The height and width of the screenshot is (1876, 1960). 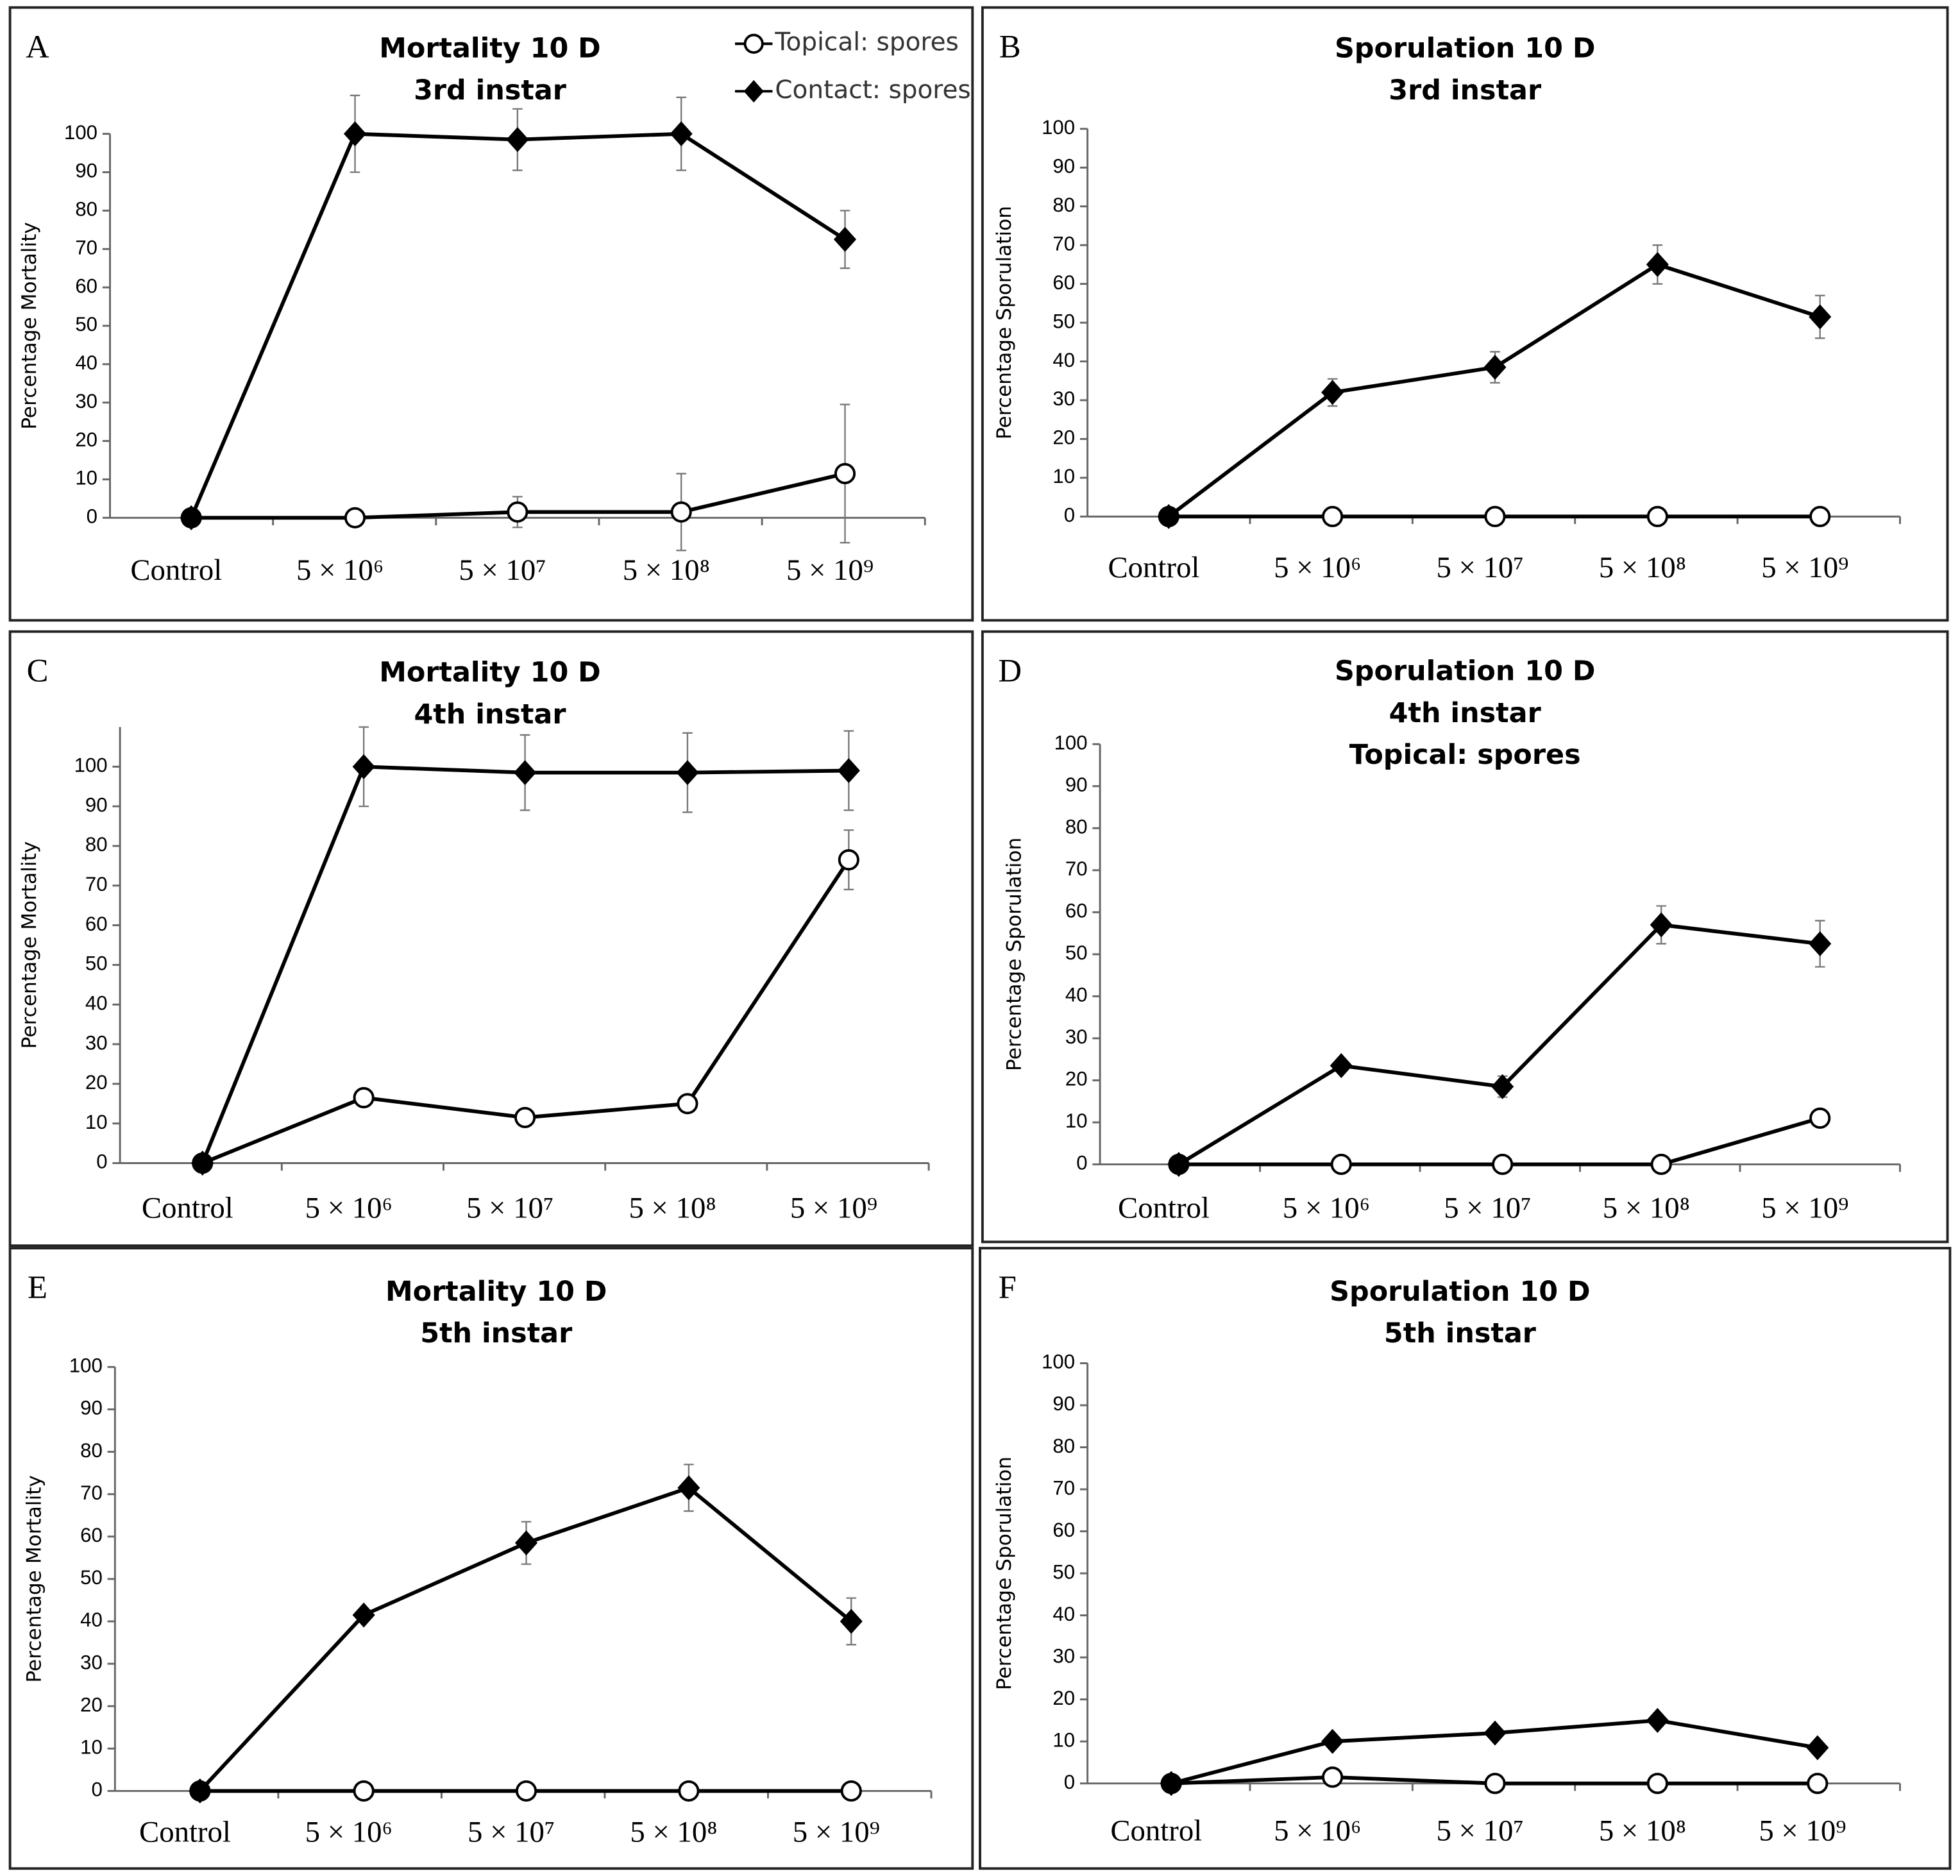 What do you see at coordinates (37, 47) in the screenshot?
I see `panel-label: A` at bounding box center [37, 47].